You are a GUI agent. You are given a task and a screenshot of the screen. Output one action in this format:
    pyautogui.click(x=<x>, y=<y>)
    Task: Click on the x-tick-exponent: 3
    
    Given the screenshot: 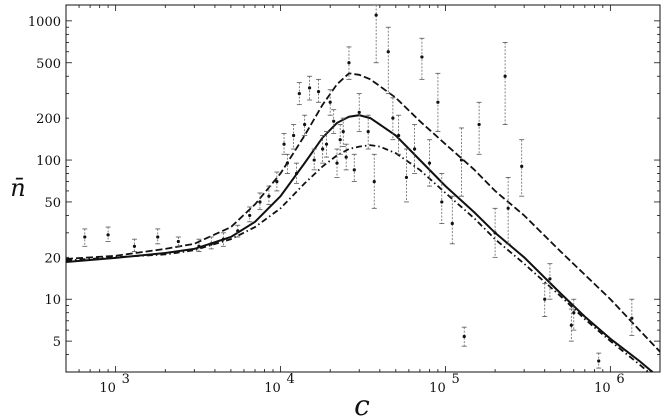 What is the action you would take?
    pyautogui.click(x=126, y=379)
    